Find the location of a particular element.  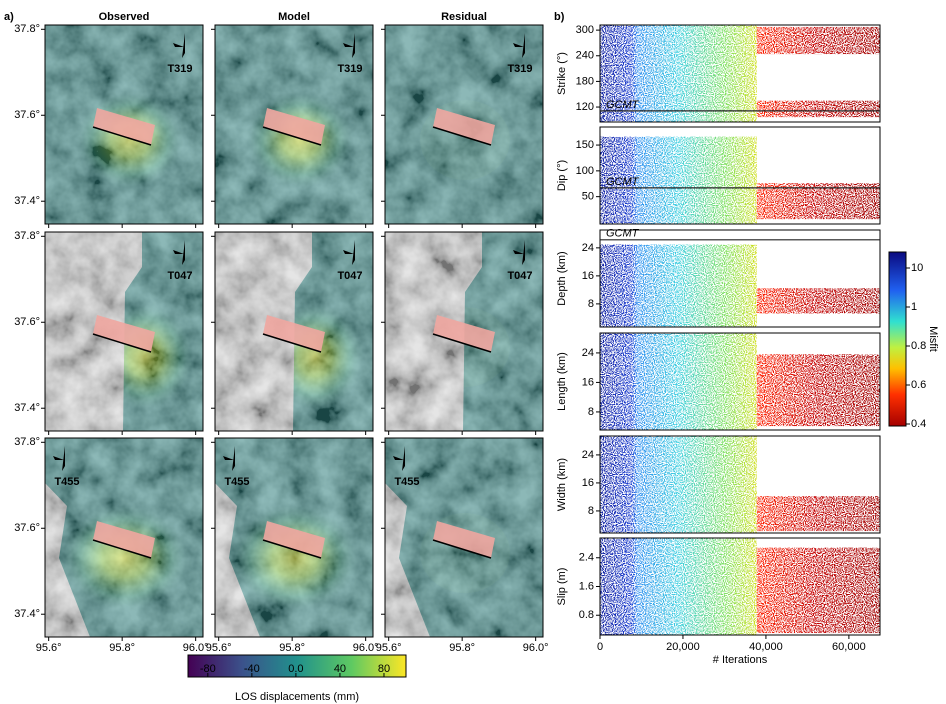

colorbar-title: Misfit is located at coordinates (933, 339).